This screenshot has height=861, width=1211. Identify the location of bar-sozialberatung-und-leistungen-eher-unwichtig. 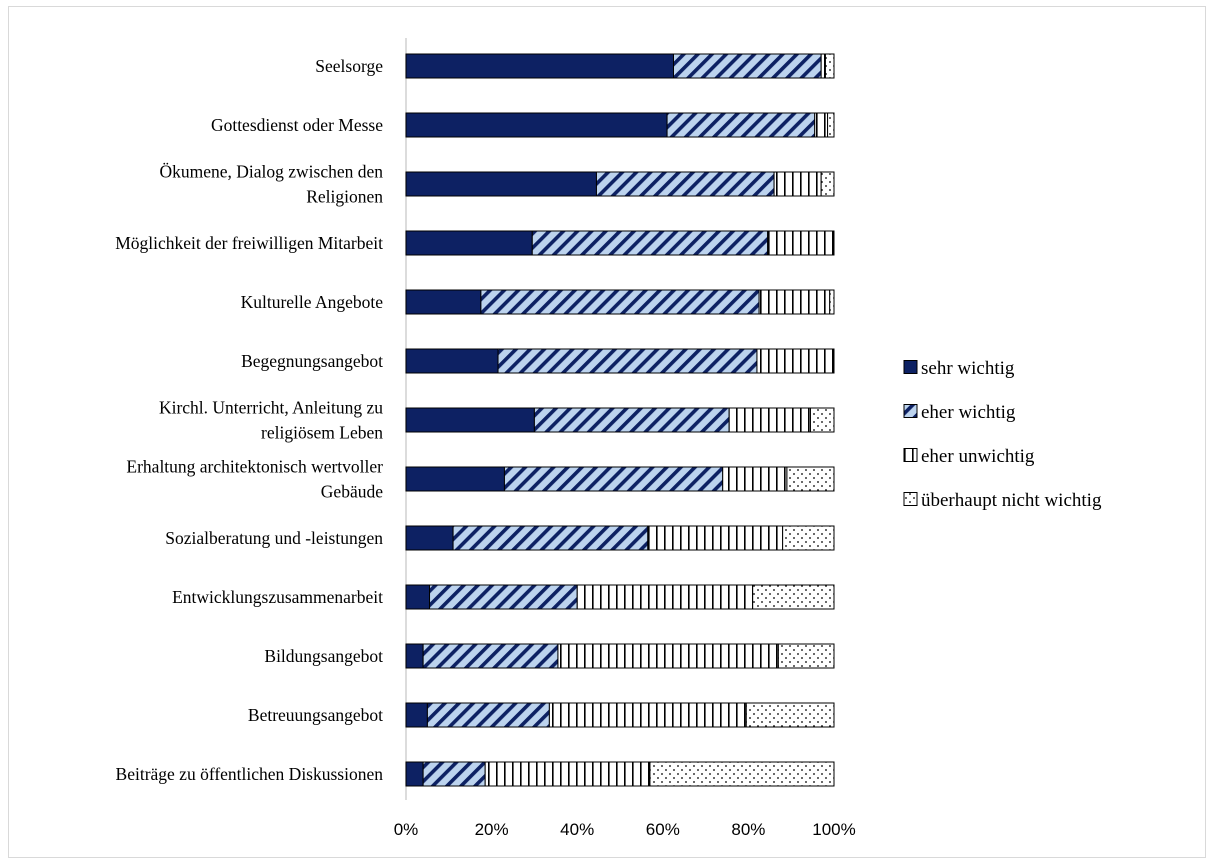
(715, 538).